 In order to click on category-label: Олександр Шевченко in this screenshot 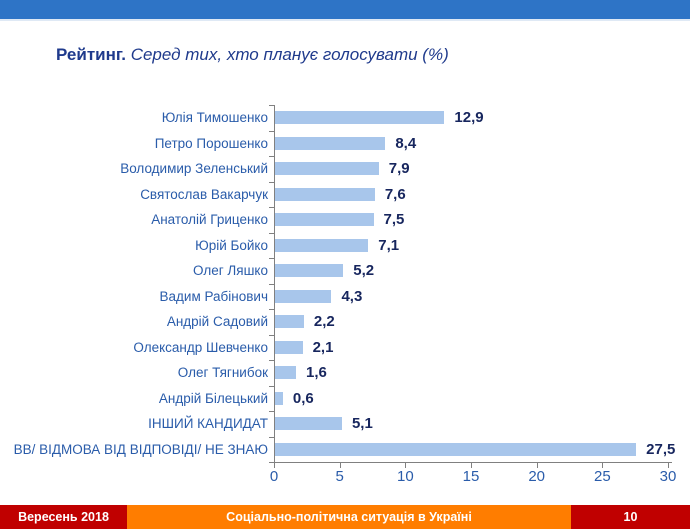, I will do `click(200, 347)`.